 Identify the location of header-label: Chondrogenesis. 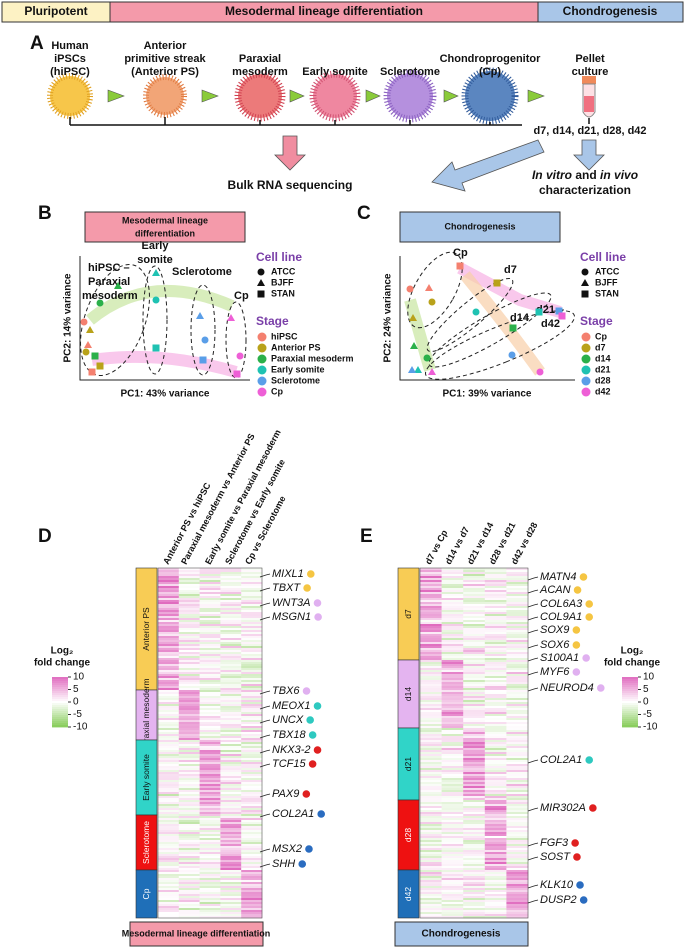
(610, 11).